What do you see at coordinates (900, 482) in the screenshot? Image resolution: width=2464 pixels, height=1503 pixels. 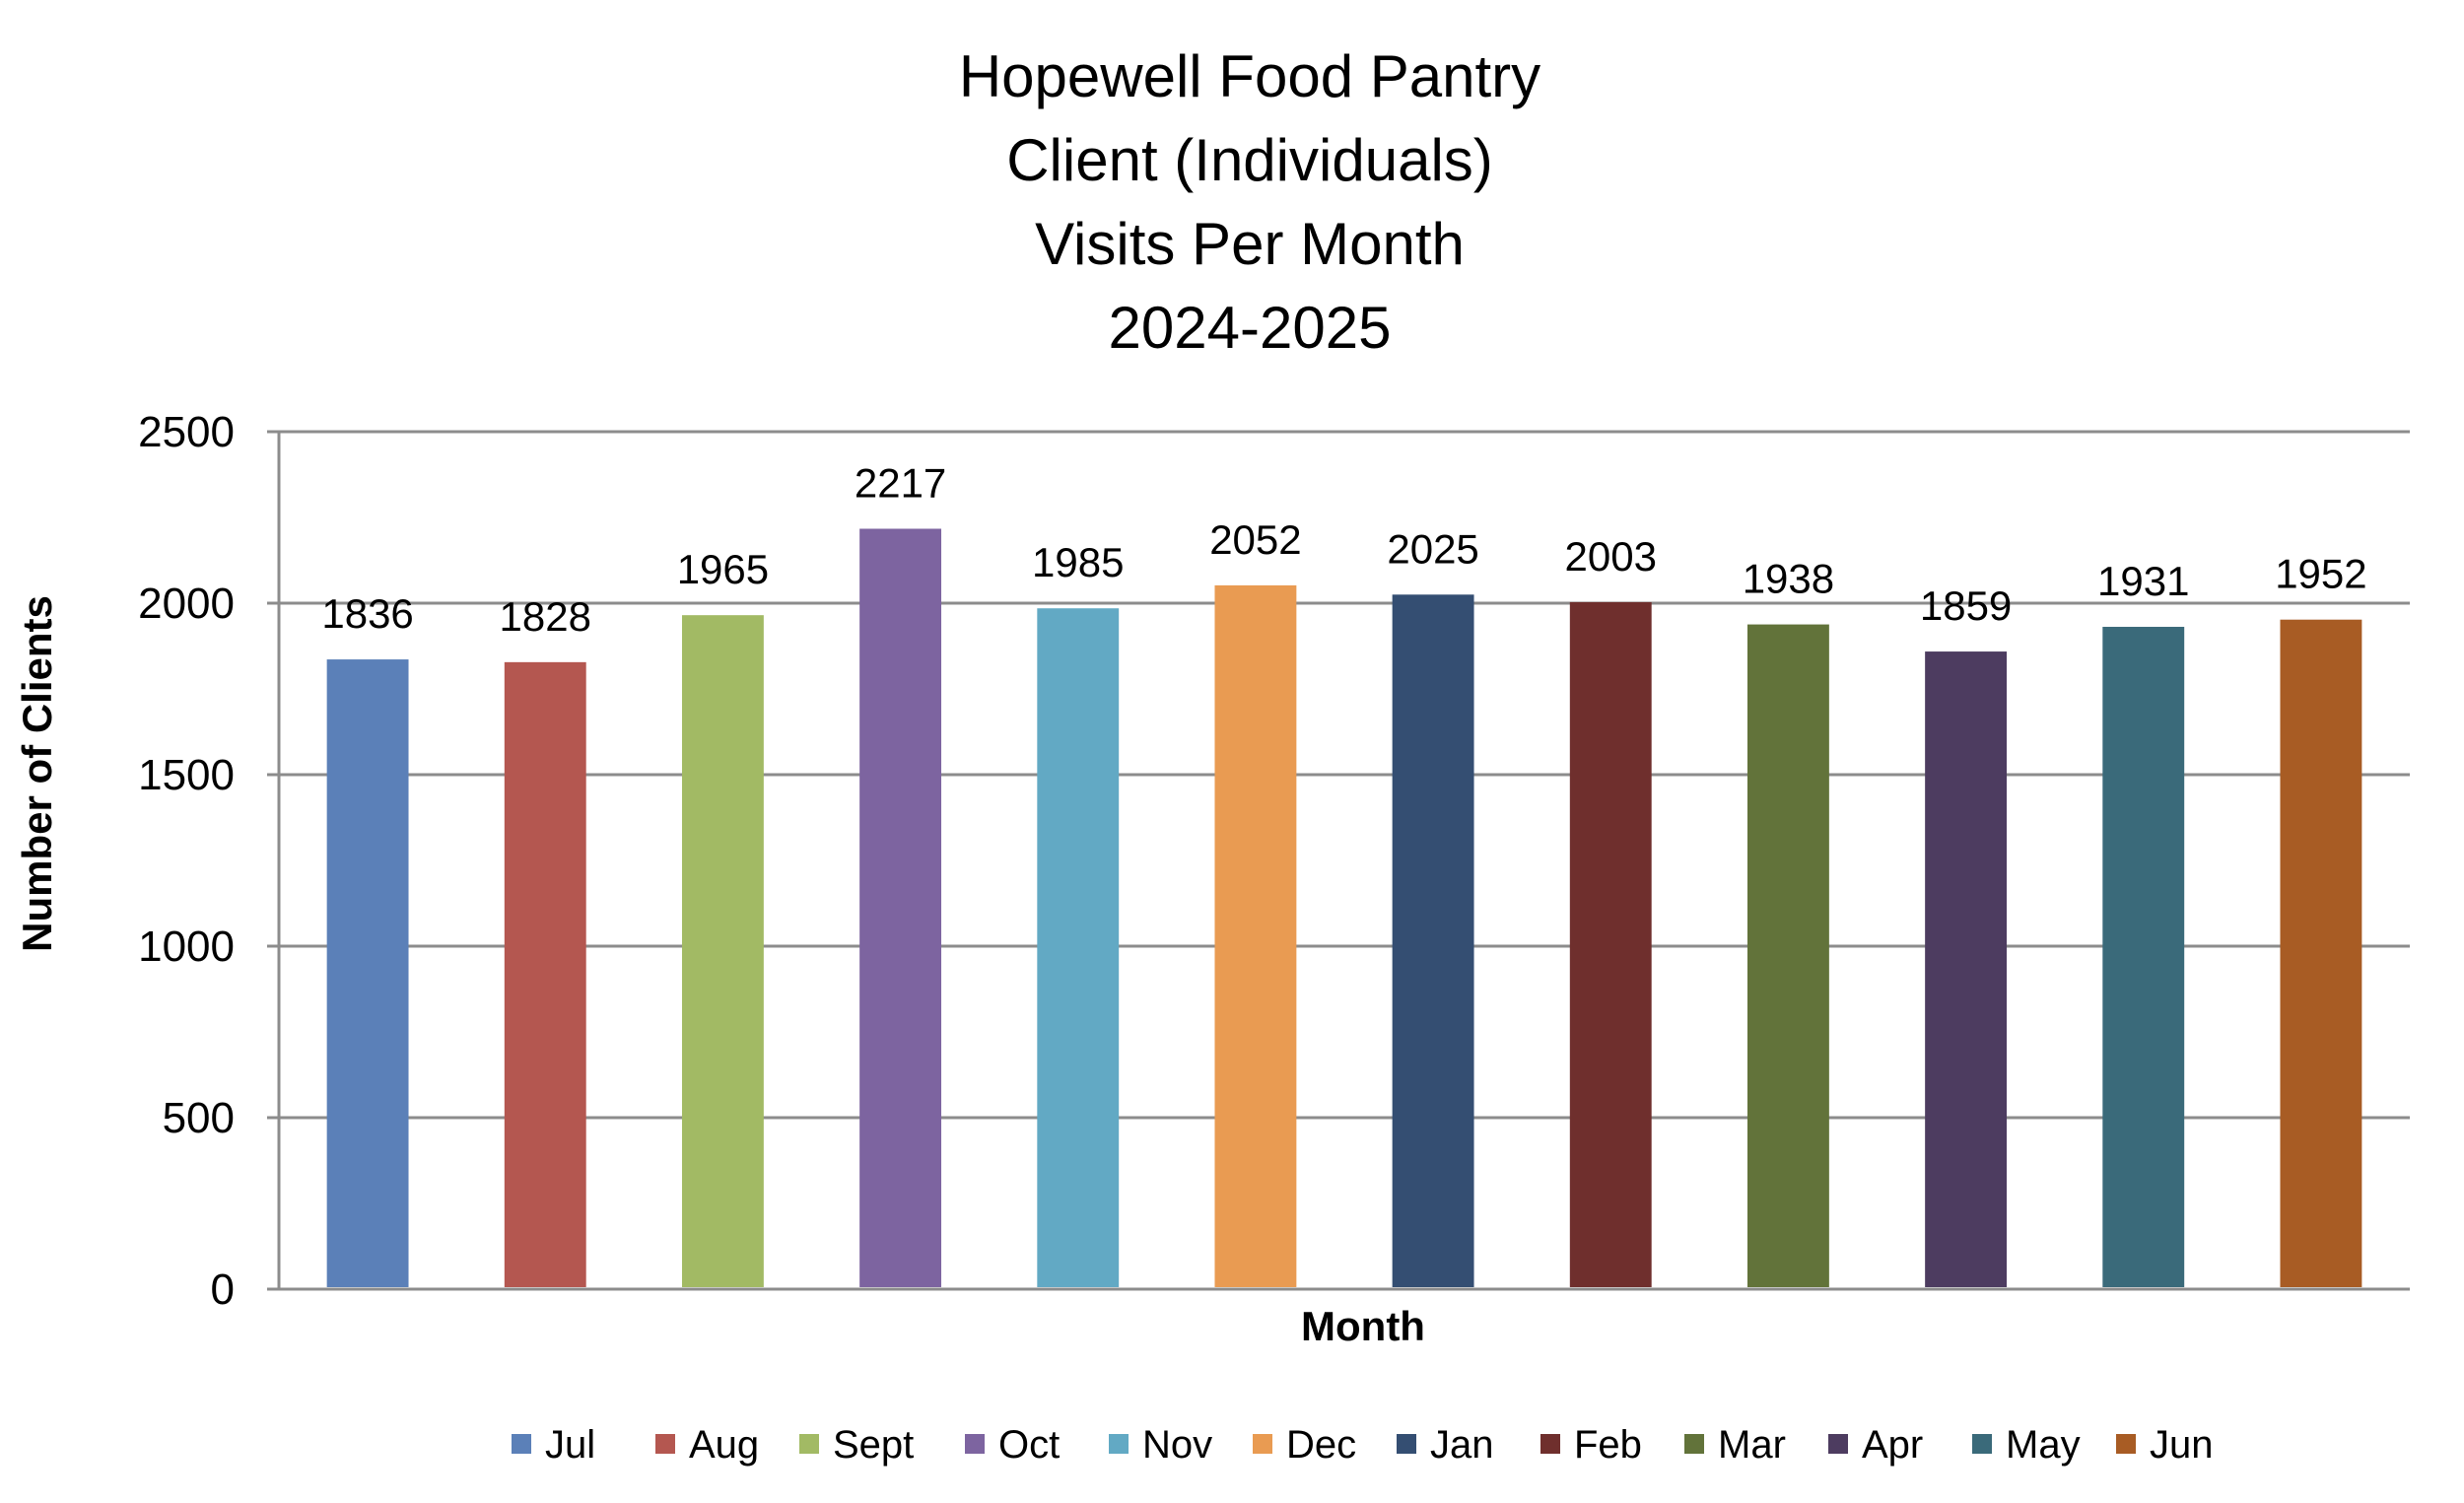 I see `data-label-oct: 2217` at bounding box center [900, 482].